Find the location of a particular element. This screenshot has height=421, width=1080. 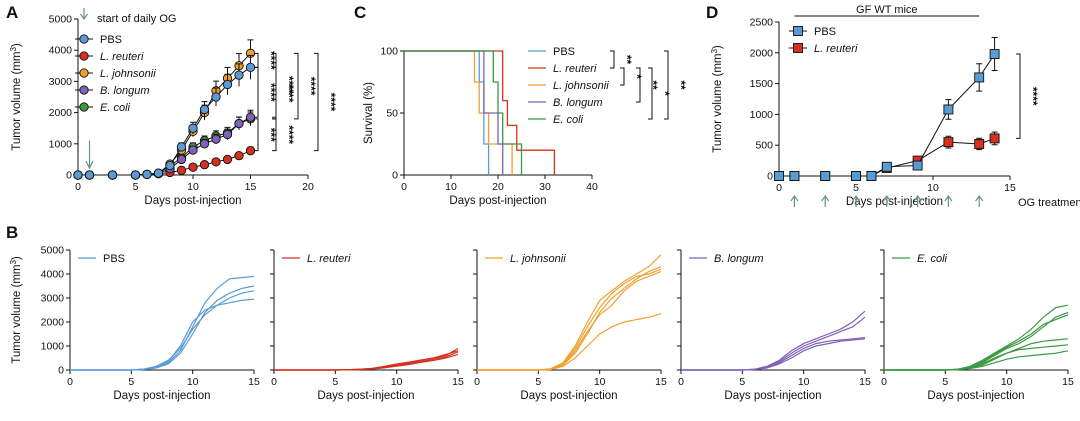

panel-c-x-tick-label: 30 is located at coordinates (545, 187).